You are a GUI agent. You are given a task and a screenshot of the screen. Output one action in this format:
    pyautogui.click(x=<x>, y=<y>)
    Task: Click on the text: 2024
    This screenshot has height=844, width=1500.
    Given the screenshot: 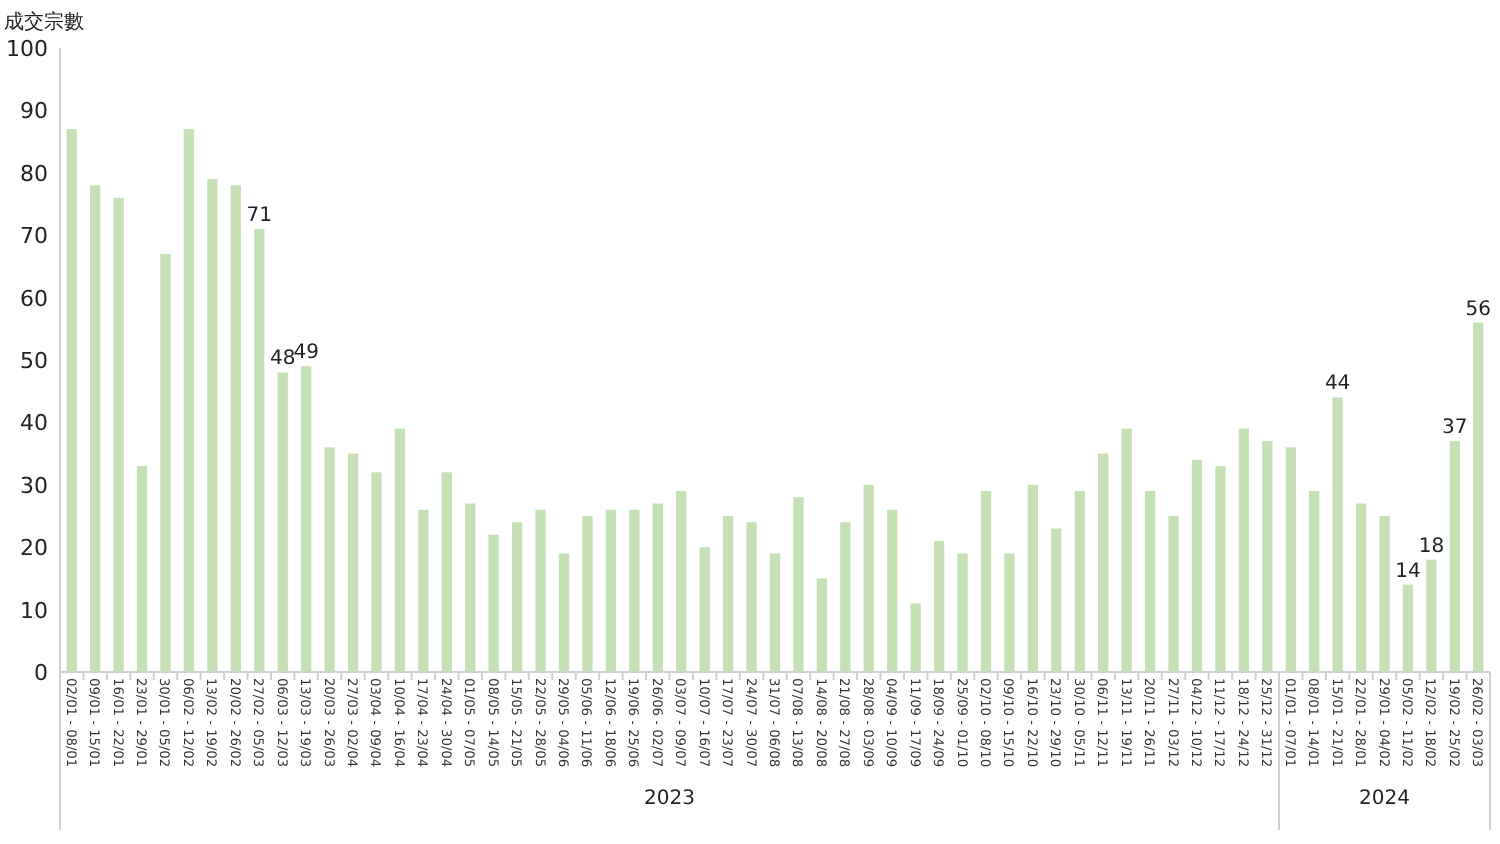 What is the action you would take?
    pyautogui.click(x=1384, y=799)
    